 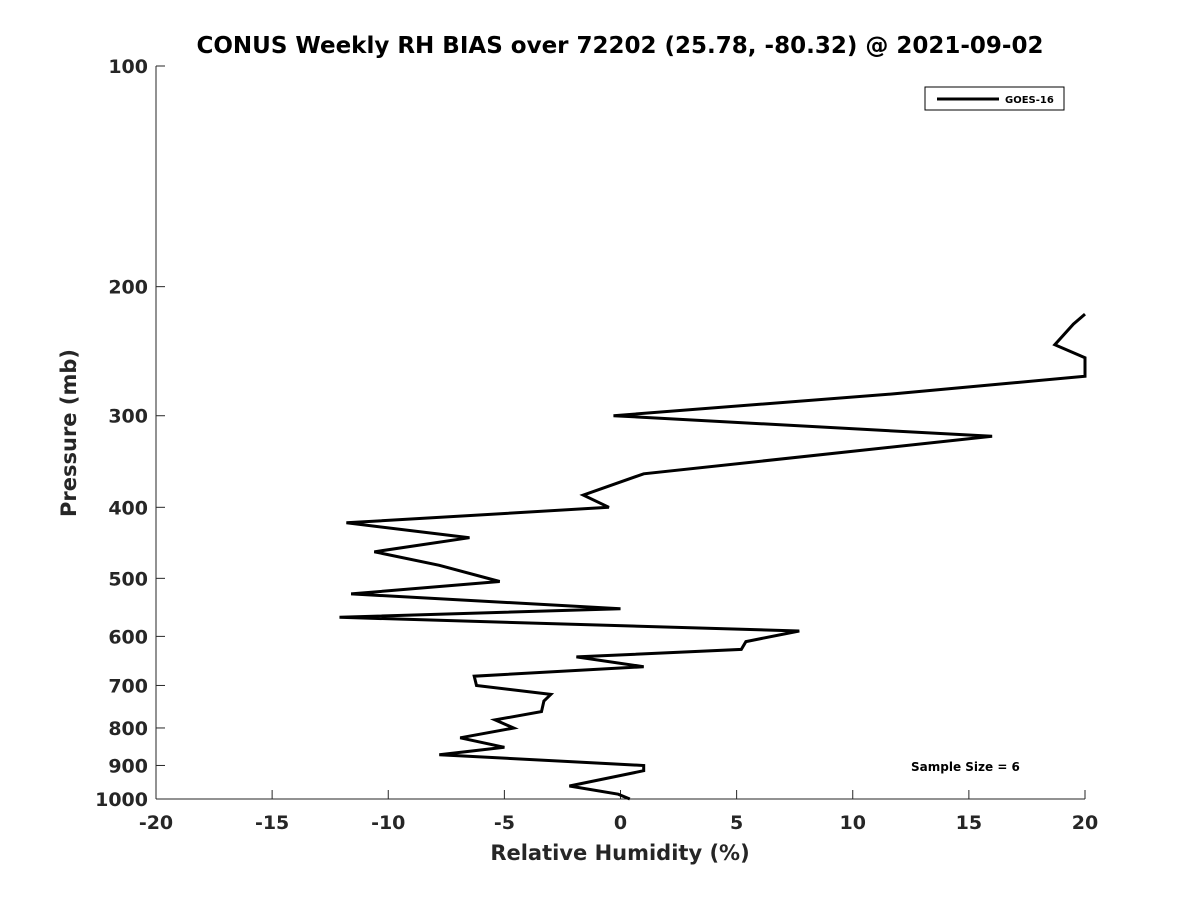 I want to click on x-tick-label: -15, so click(x=272, y=823).